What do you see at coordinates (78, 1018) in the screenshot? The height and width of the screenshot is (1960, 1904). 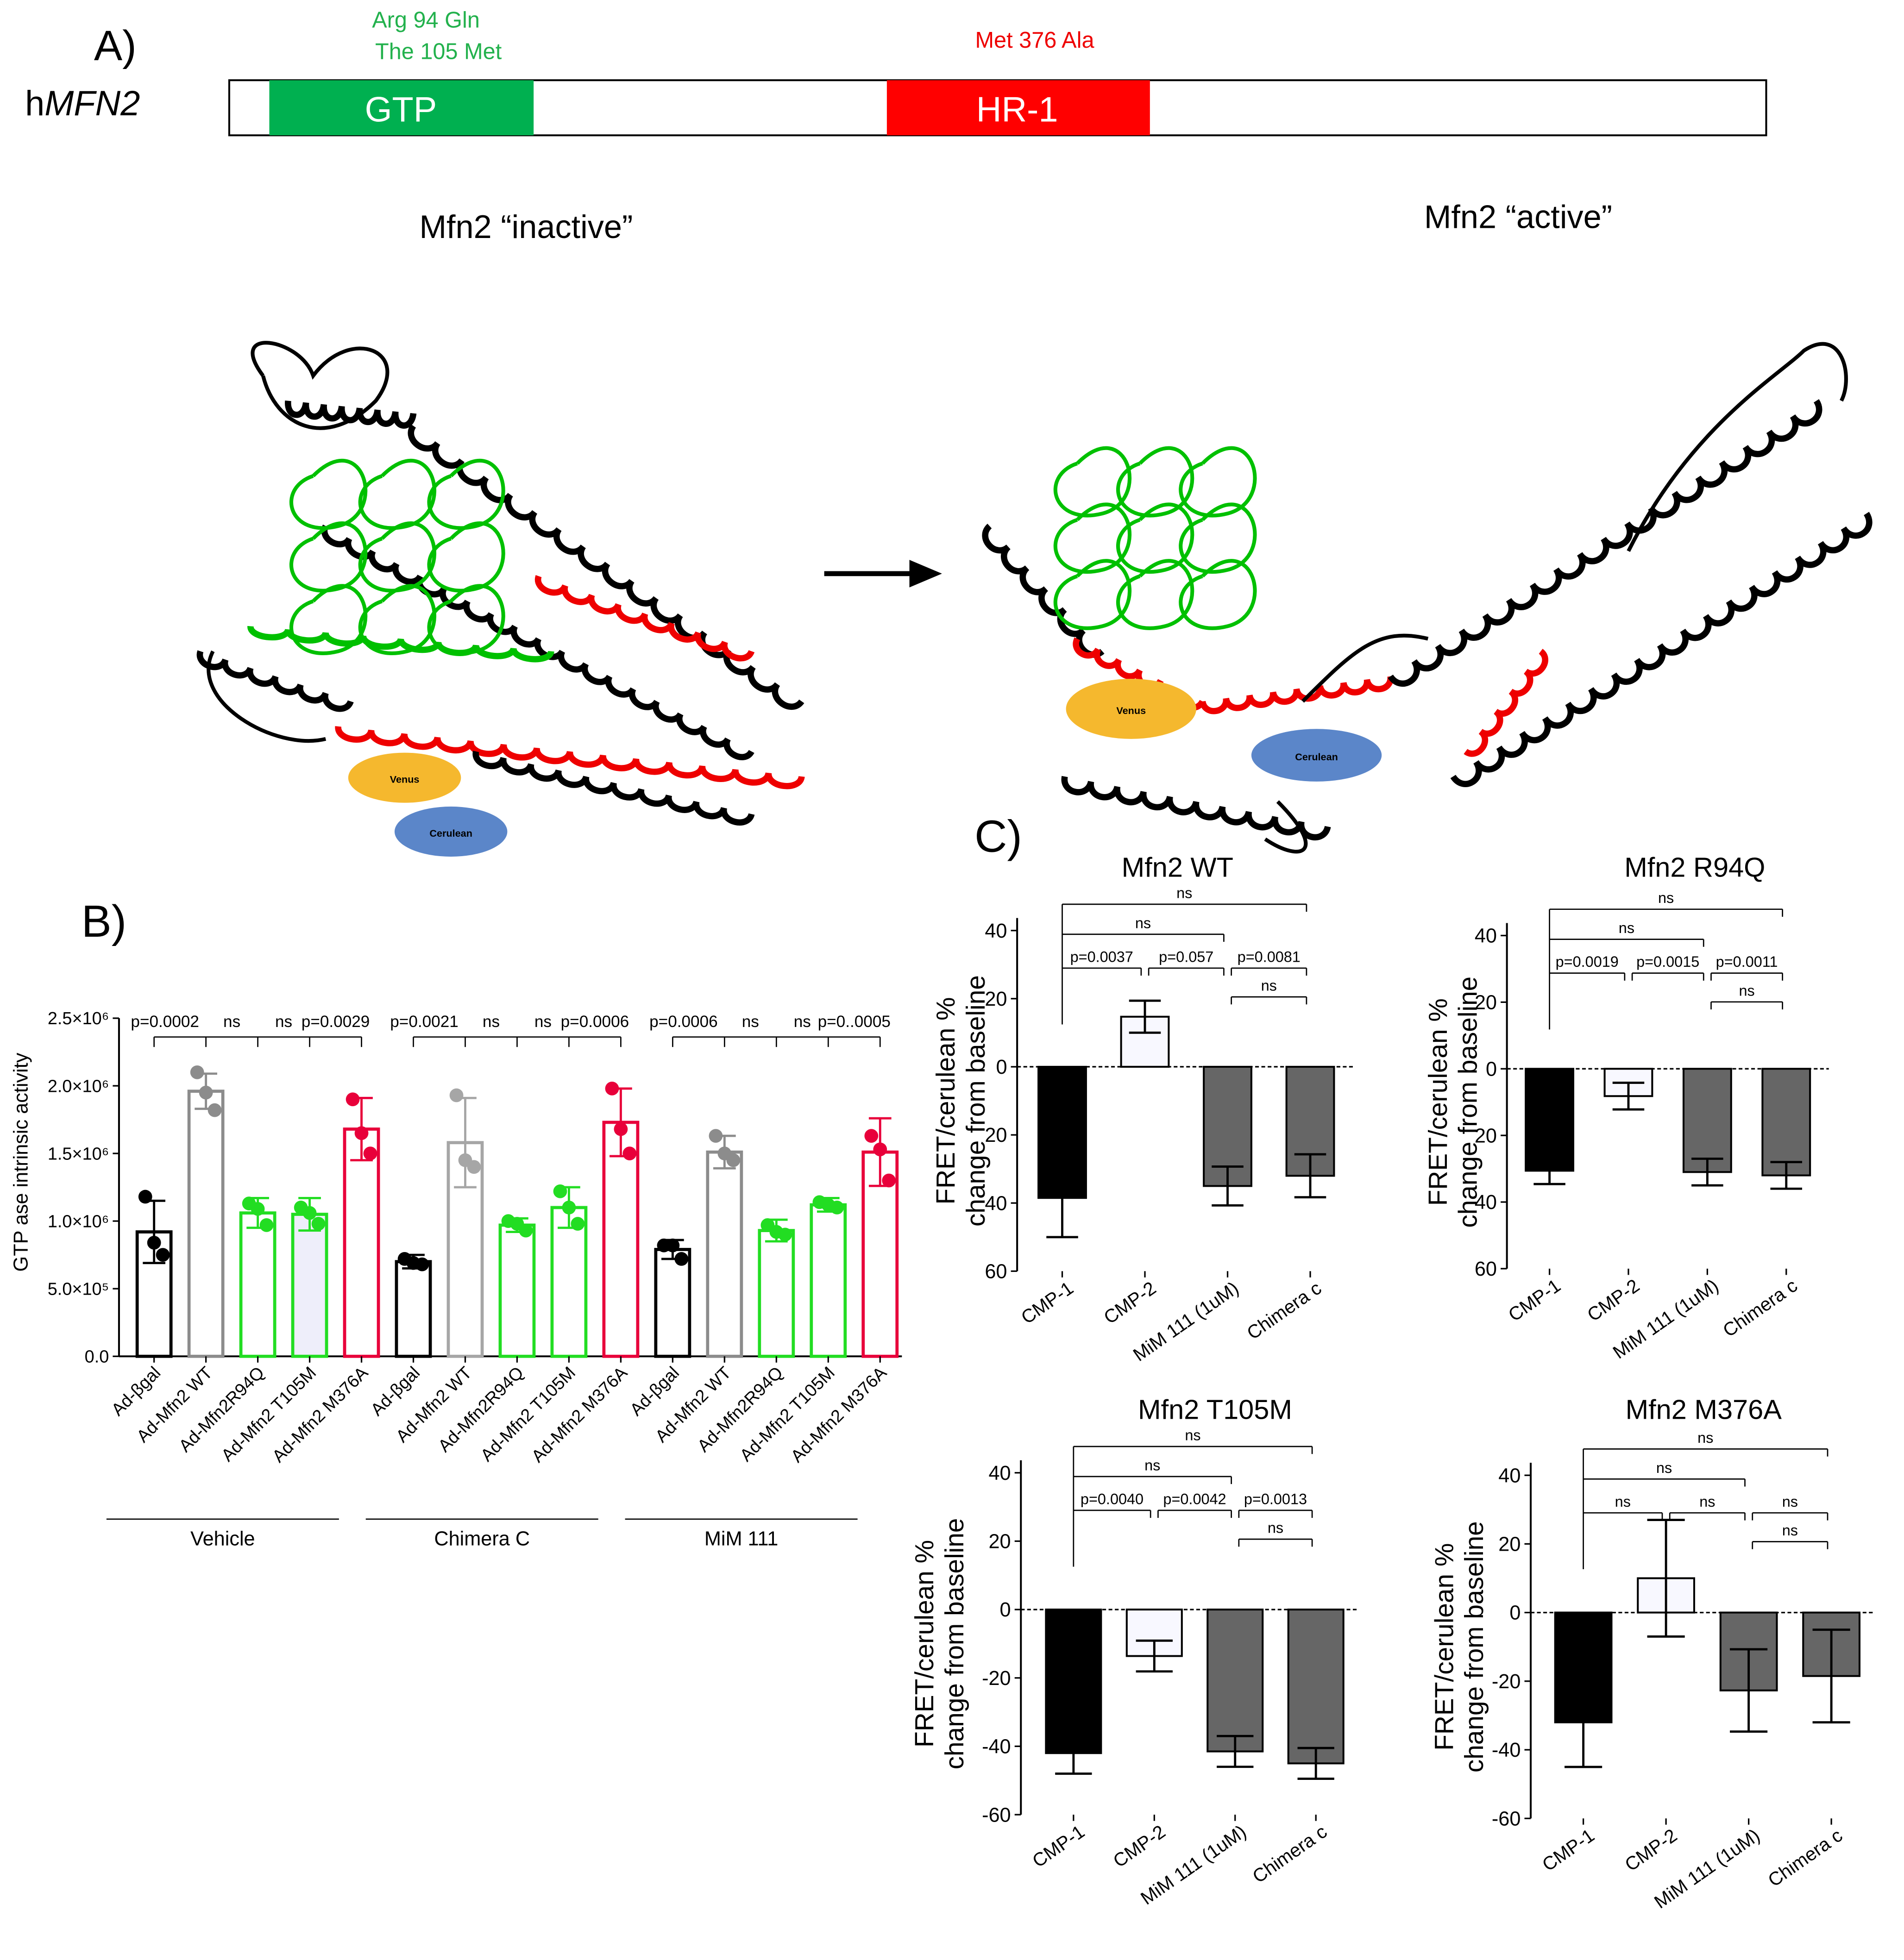 I see `y-tick-label: 2.5×10⁶` at bounding box center [78, 1018].